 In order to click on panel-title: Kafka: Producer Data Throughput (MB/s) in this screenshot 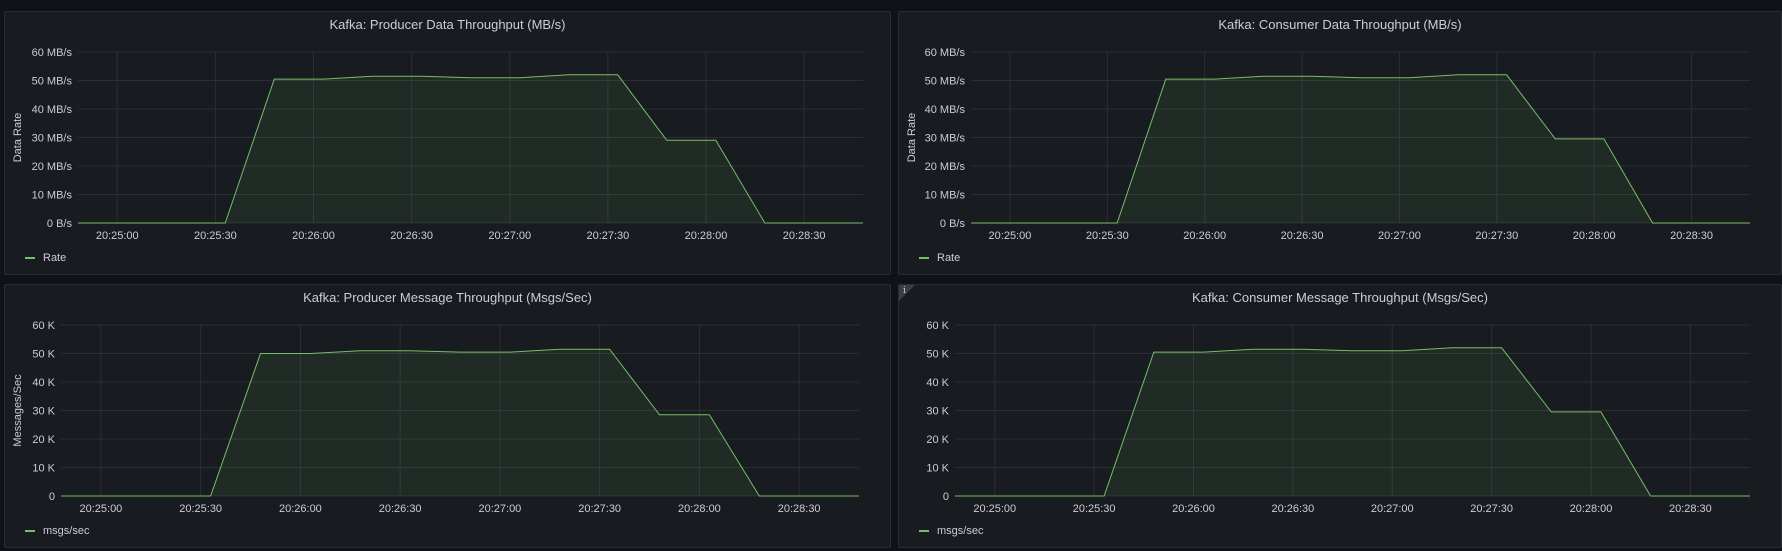, I will do `click(447, 24)`.